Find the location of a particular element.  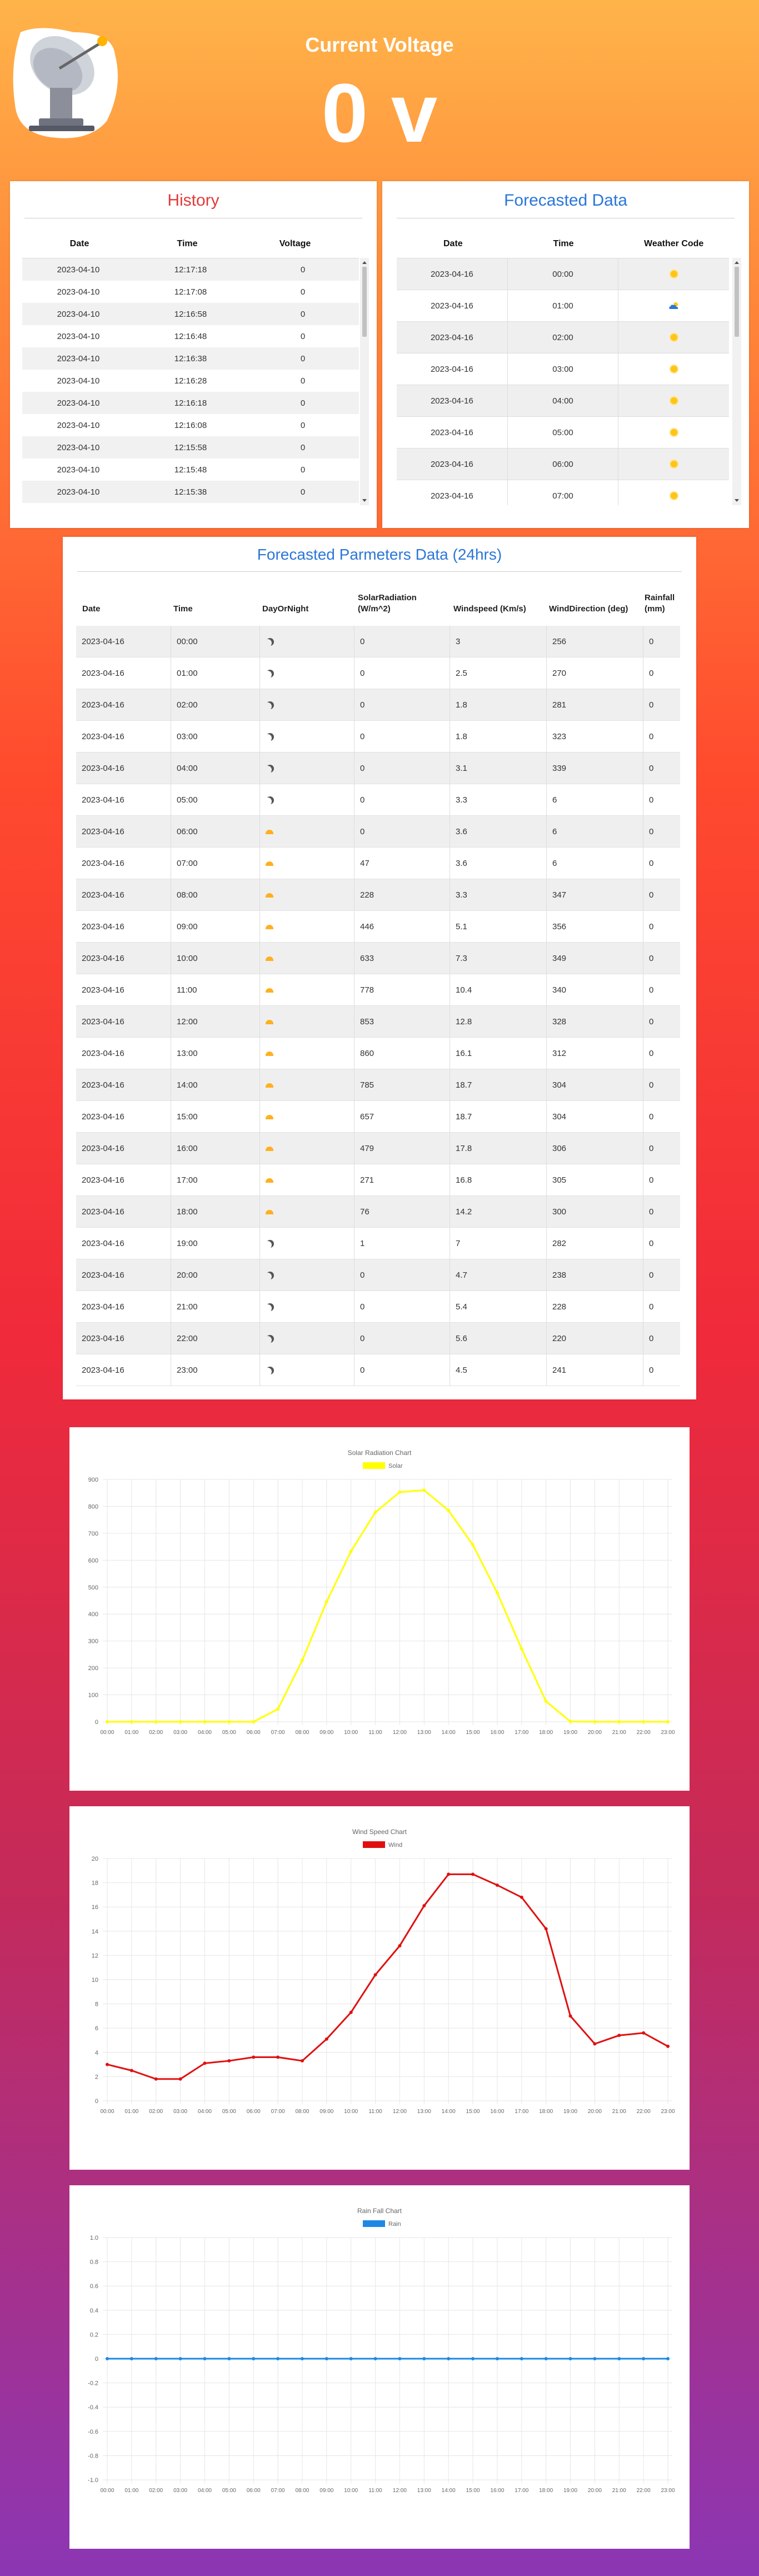

y-tick-label: 8 is located at coordinates (96, 2004).